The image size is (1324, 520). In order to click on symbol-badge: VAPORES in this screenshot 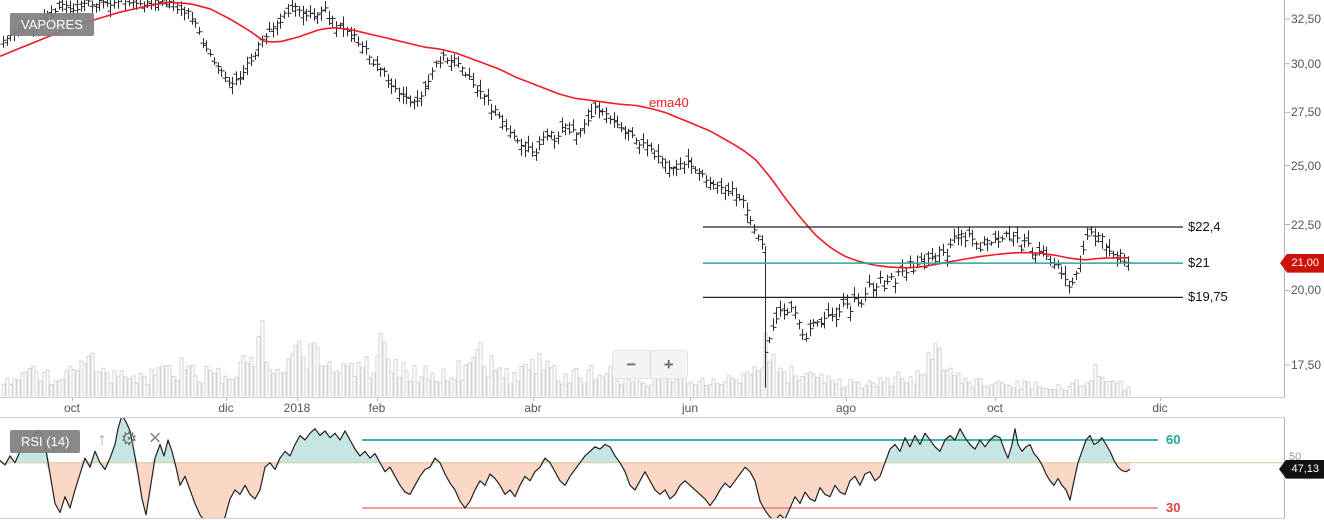, I will do `click(52, 24)`.